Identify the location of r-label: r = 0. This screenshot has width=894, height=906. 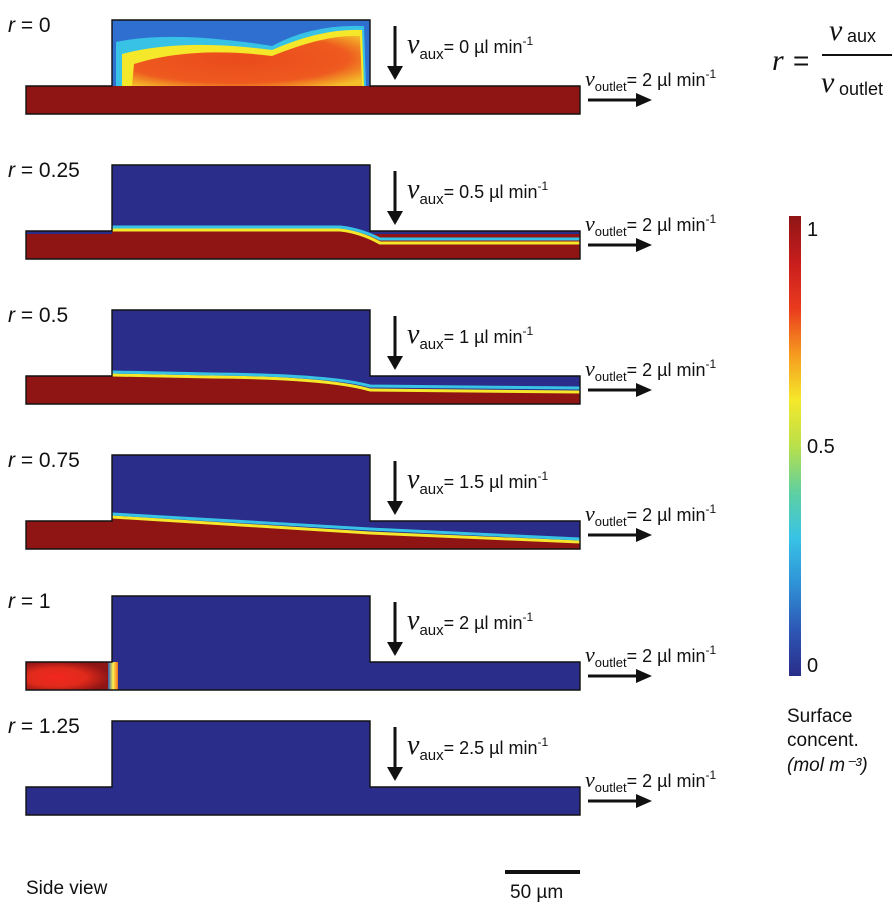
(29, 25).